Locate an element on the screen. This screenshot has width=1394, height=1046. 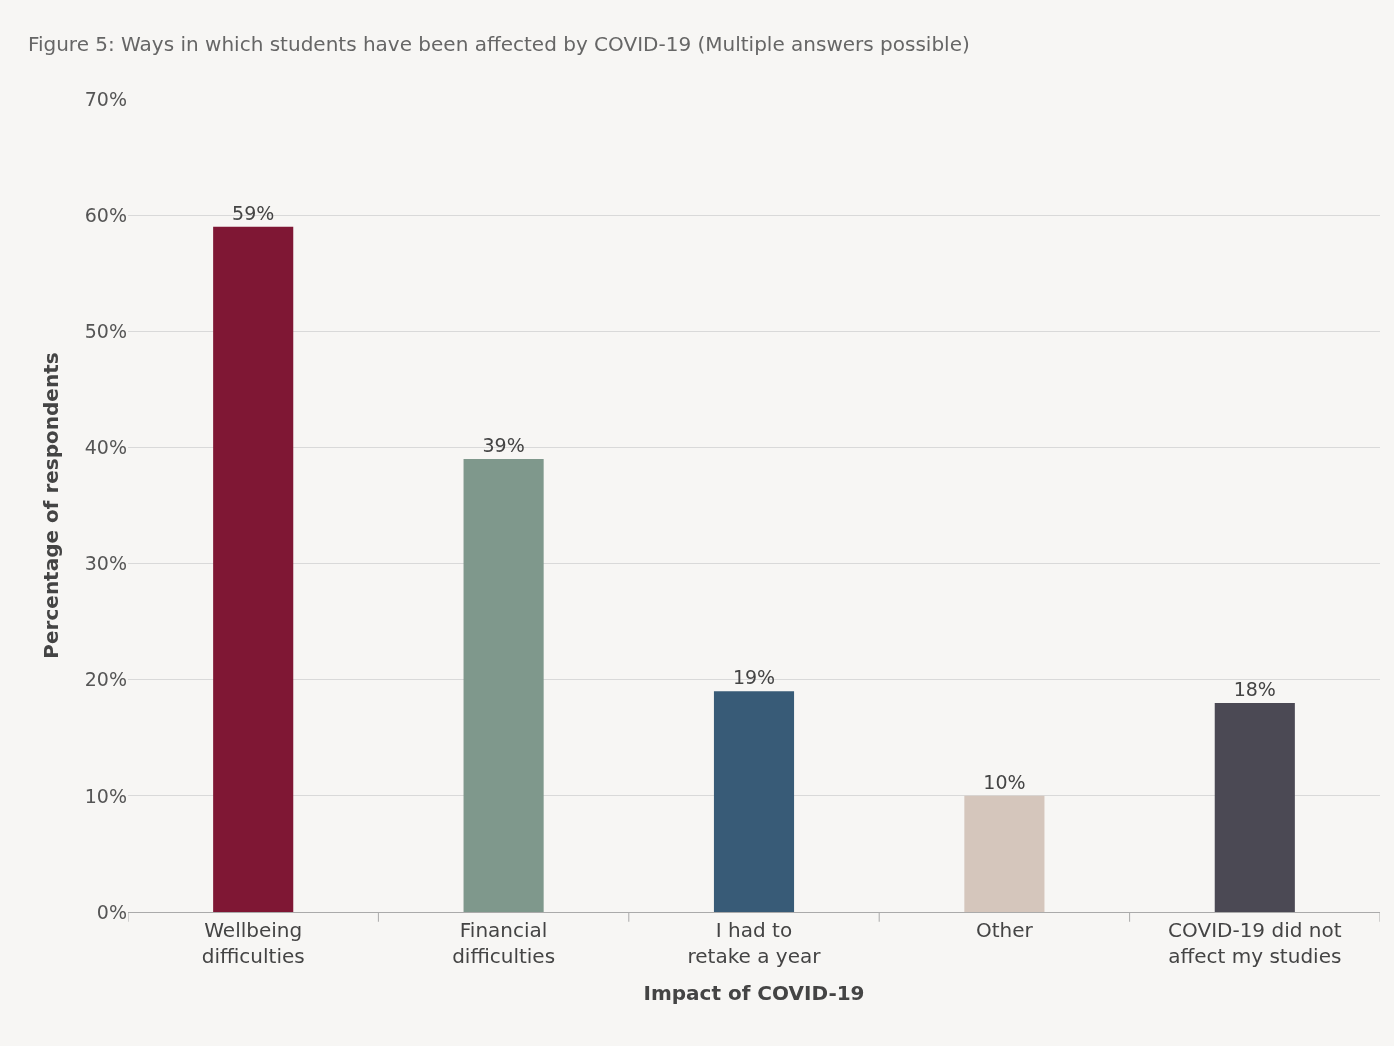
x-tick-label: COVID-19 did not affect my studies is located at coordinates (1255, 943).